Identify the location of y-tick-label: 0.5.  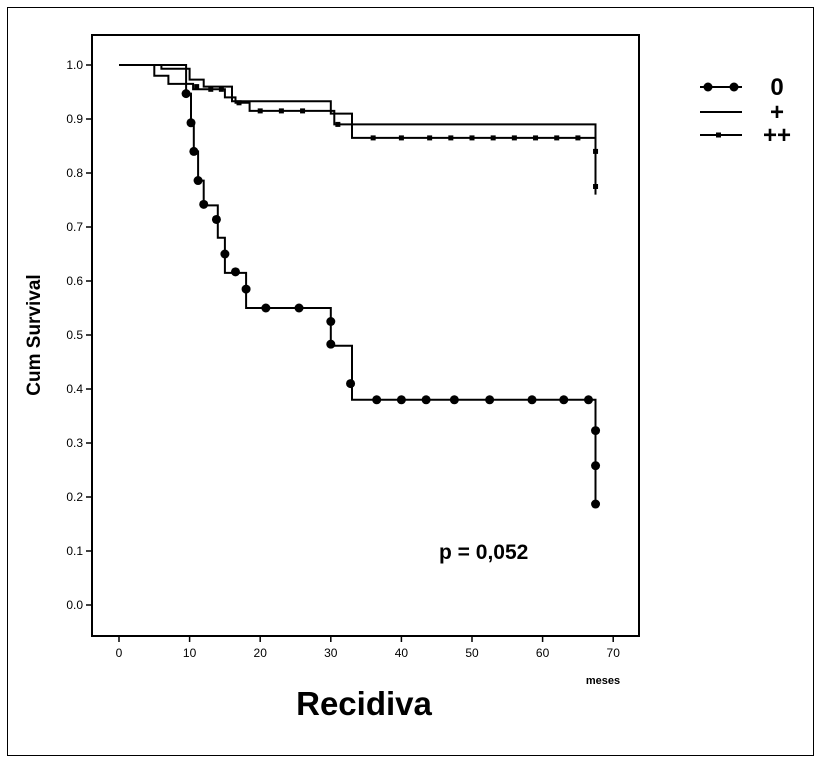
(74, 335).